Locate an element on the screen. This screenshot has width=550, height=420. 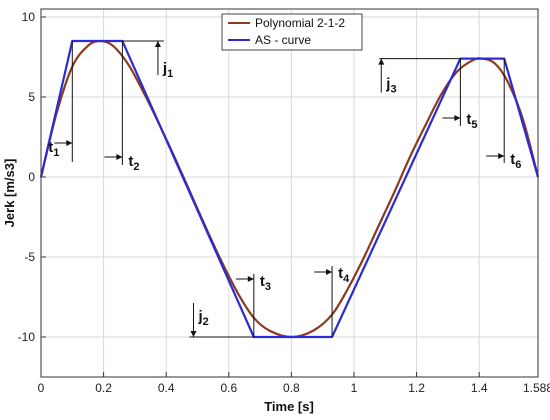
t2-arrowhead is located at coordinates (119, 157).